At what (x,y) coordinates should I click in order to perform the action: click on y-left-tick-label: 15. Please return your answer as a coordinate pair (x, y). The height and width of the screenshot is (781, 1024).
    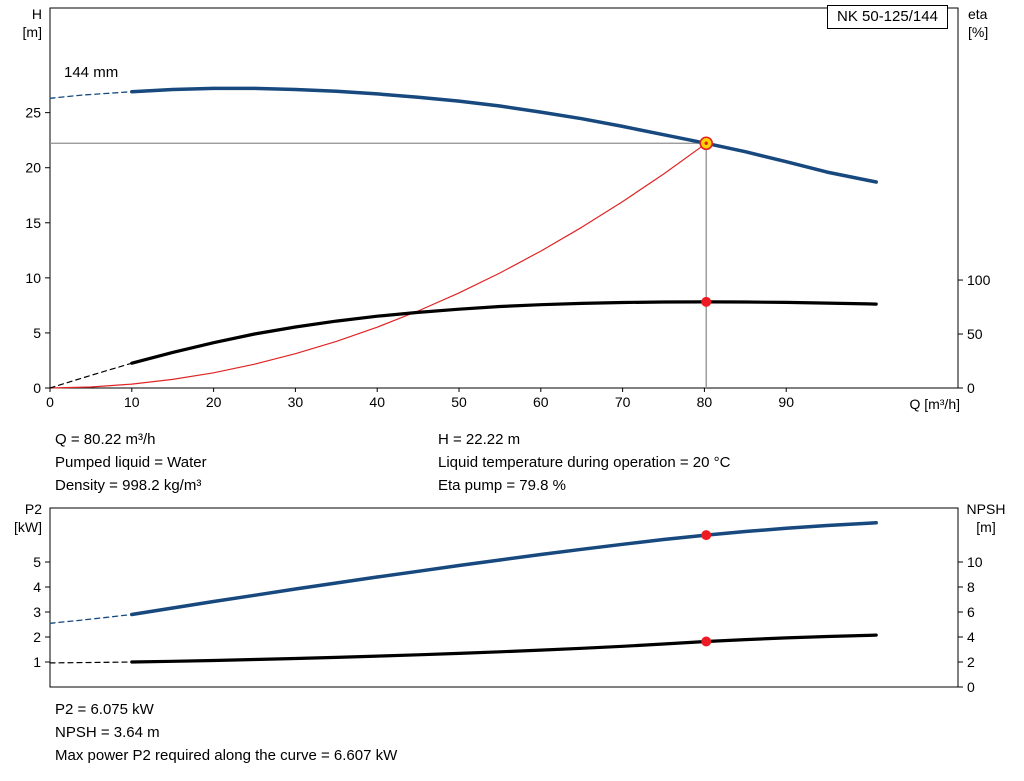
    Looking at the image, I should click on (33, 223).